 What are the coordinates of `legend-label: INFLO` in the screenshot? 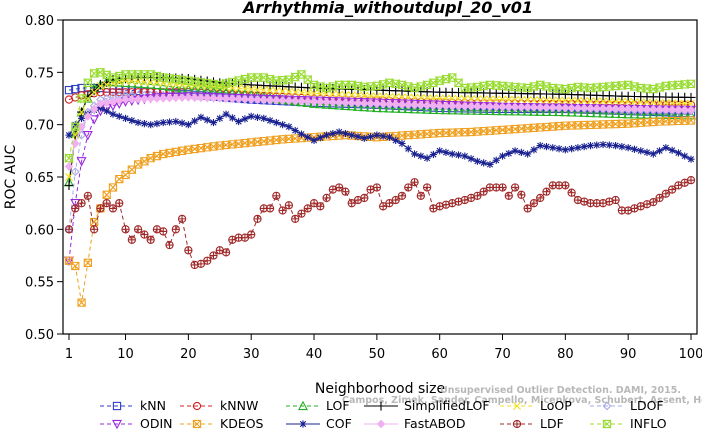 It's located at (648, 423).